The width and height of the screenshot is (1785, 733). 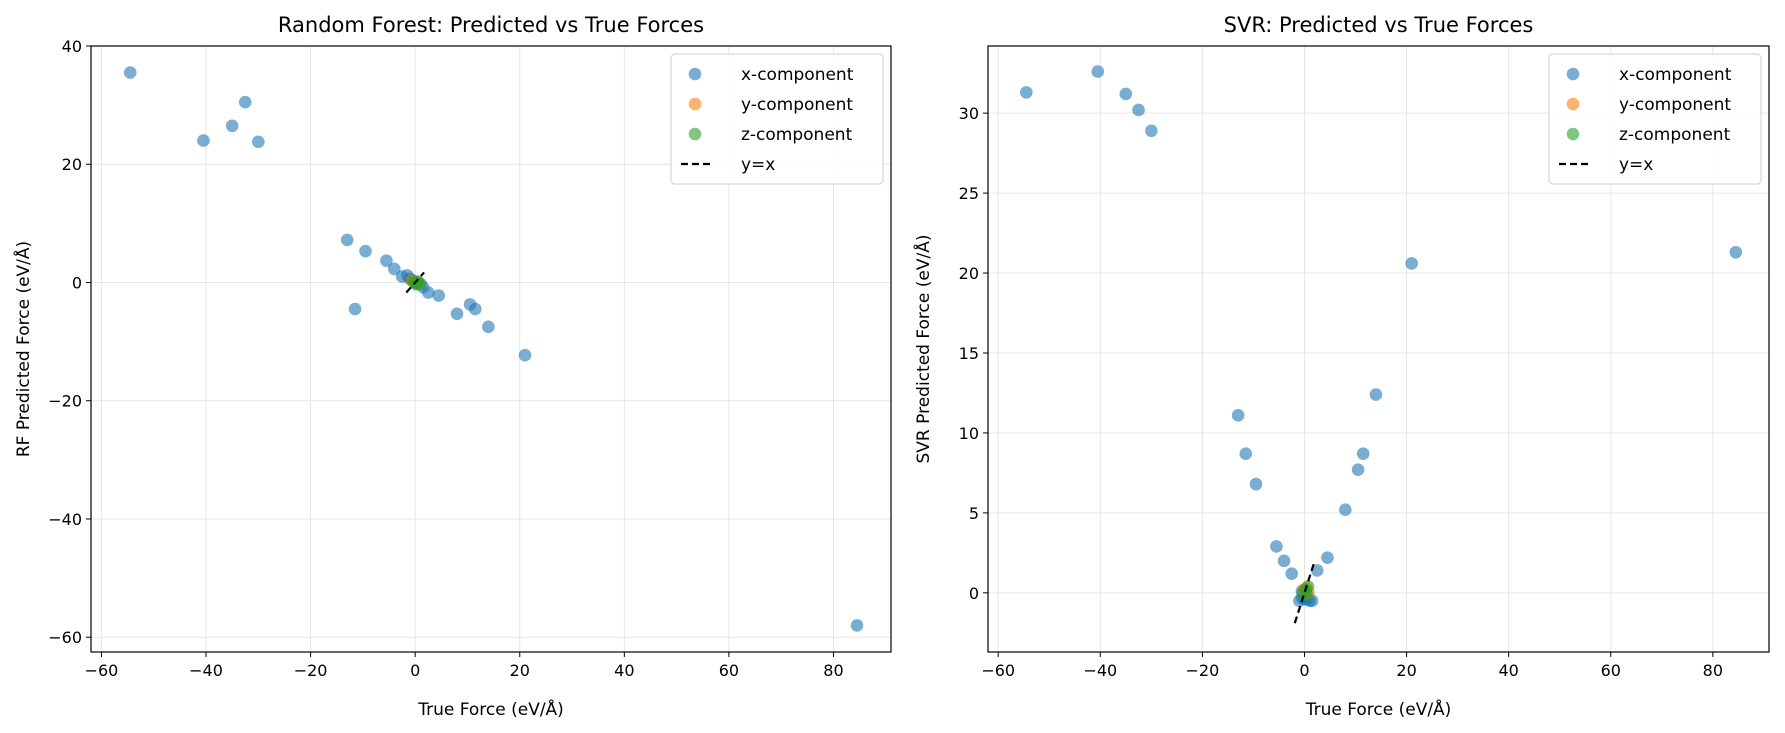 I want to click on chart-title: SVR: Predicted vs True Forces, so click(x=1379, y=25).